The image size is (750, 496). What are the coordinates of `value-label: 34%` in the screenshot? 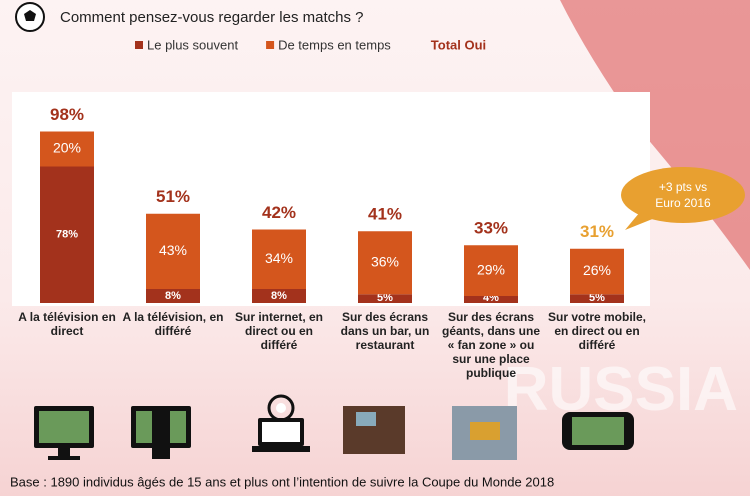 It's located at (279, 258).